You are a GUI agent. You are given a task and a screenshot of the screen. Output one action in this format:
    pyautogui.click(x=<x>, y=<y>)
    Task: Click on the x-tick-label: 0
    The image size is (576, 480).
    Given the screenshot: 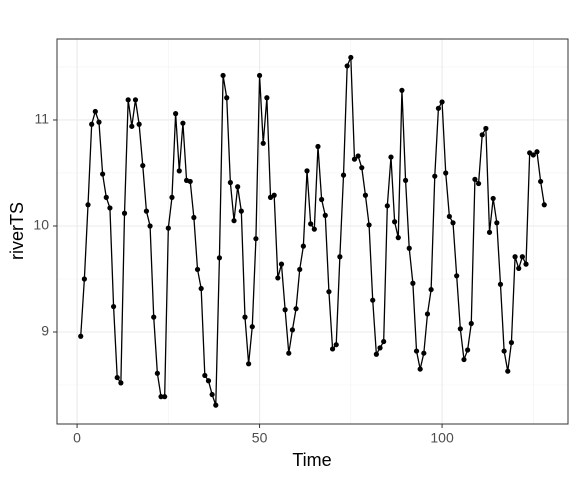 What is the action you would take?
    pyautogui.click(x=77, y=438)
    